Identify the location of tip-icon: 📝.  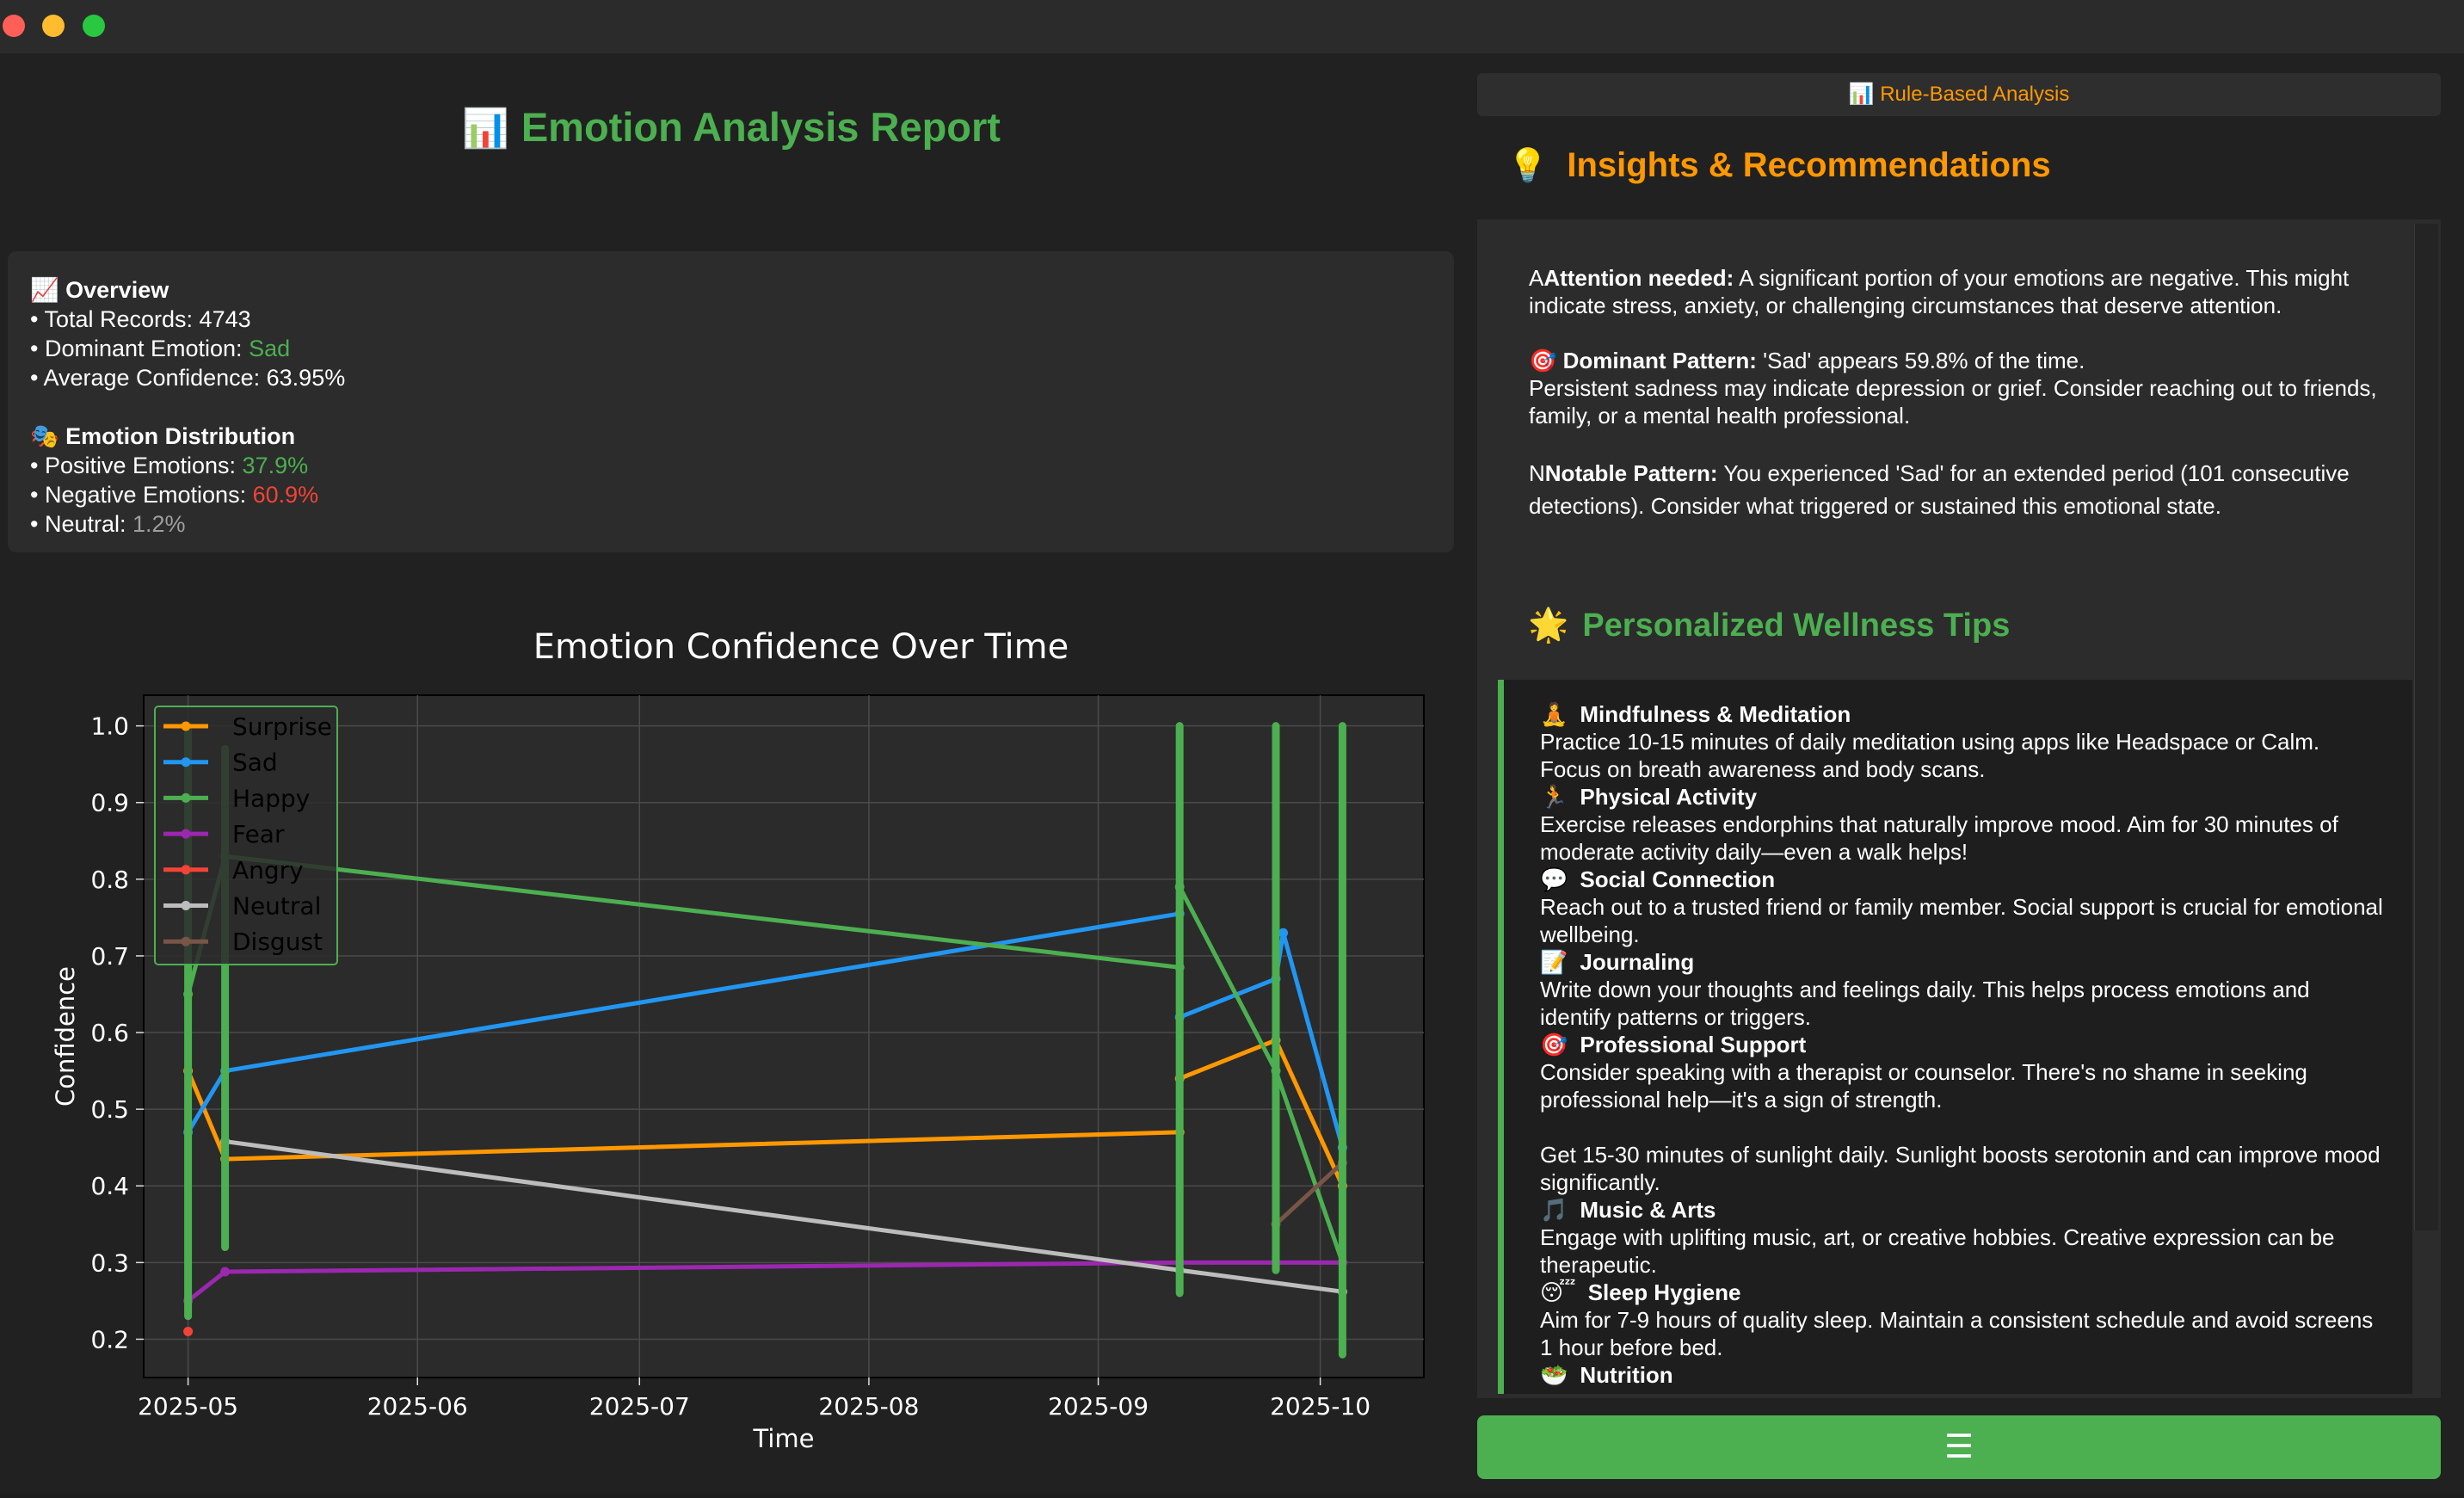
(1554, 962).